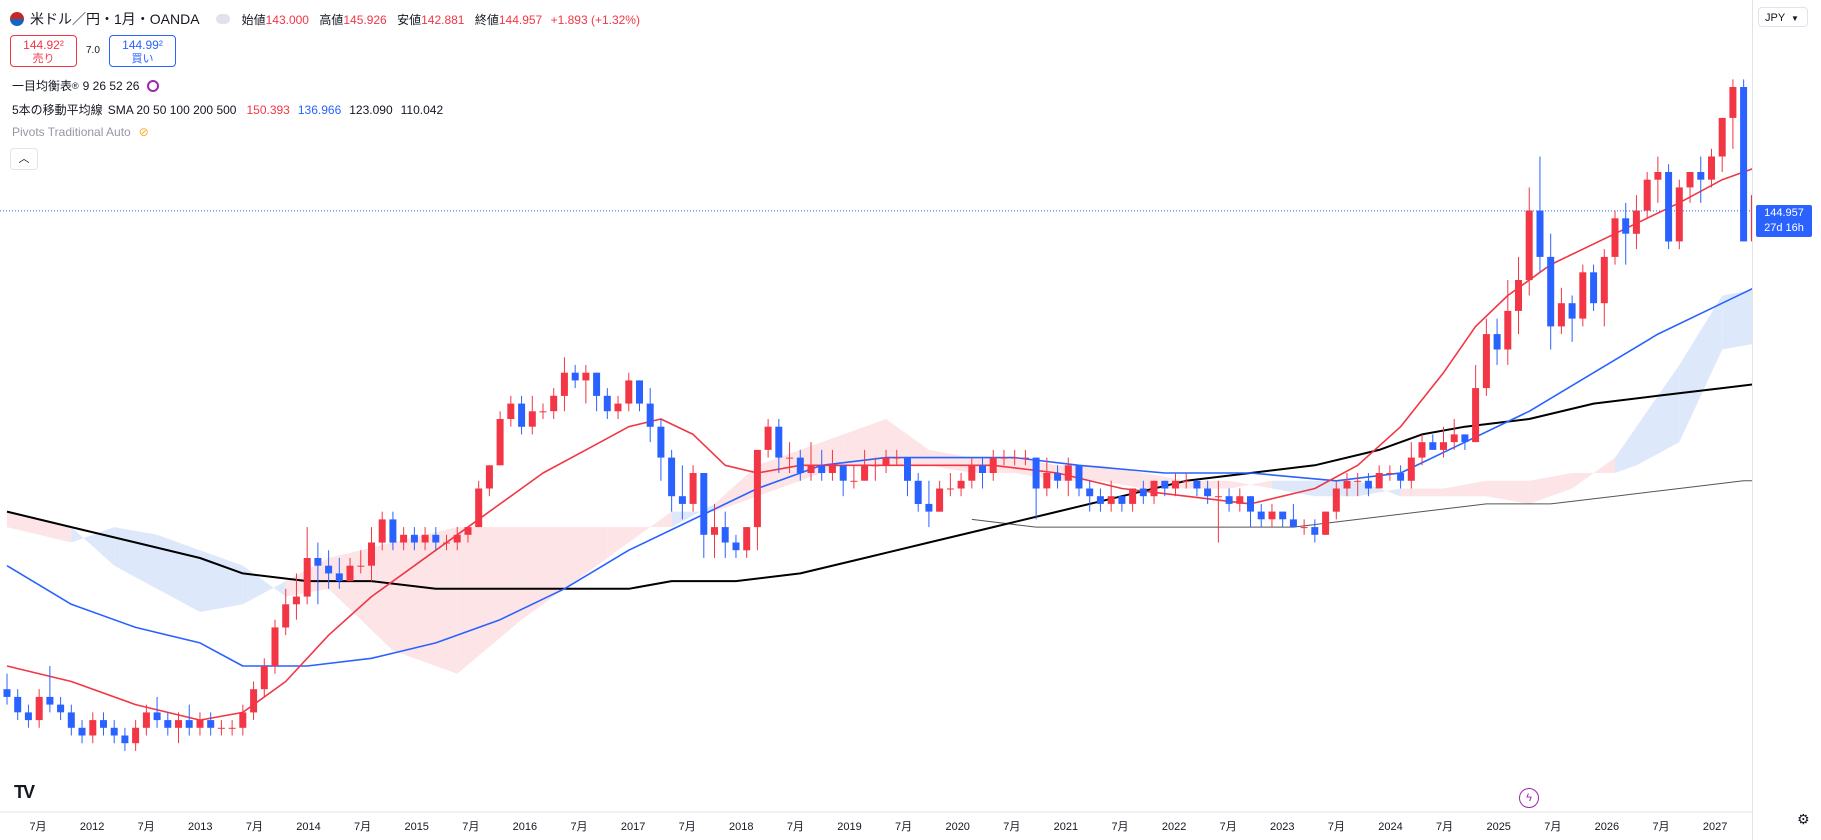  I want to click on current-price: 144.957, so click(1784, 213).